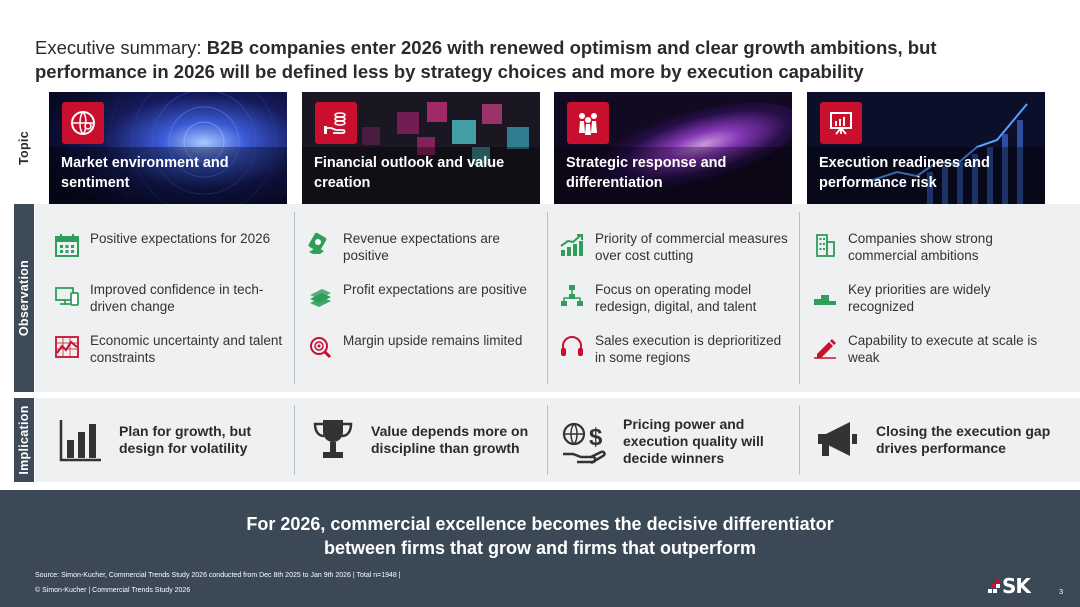 Image resolution: width=1080 pixels, height=607 pixels. I want to click on cash-stack-icon, so click(320, 298).